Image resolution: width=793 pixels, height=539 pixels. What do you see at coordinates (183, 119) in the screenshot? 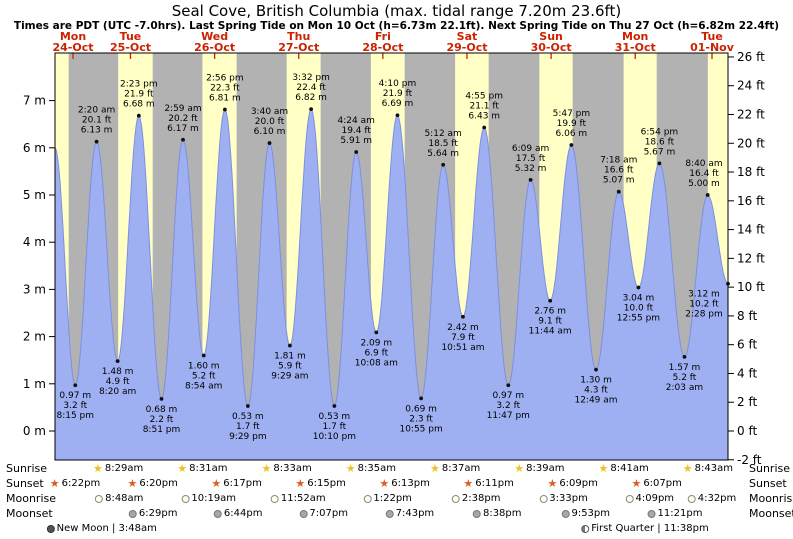
I see `svg-text: 20.2 ft` at bounding box center [183, 119].